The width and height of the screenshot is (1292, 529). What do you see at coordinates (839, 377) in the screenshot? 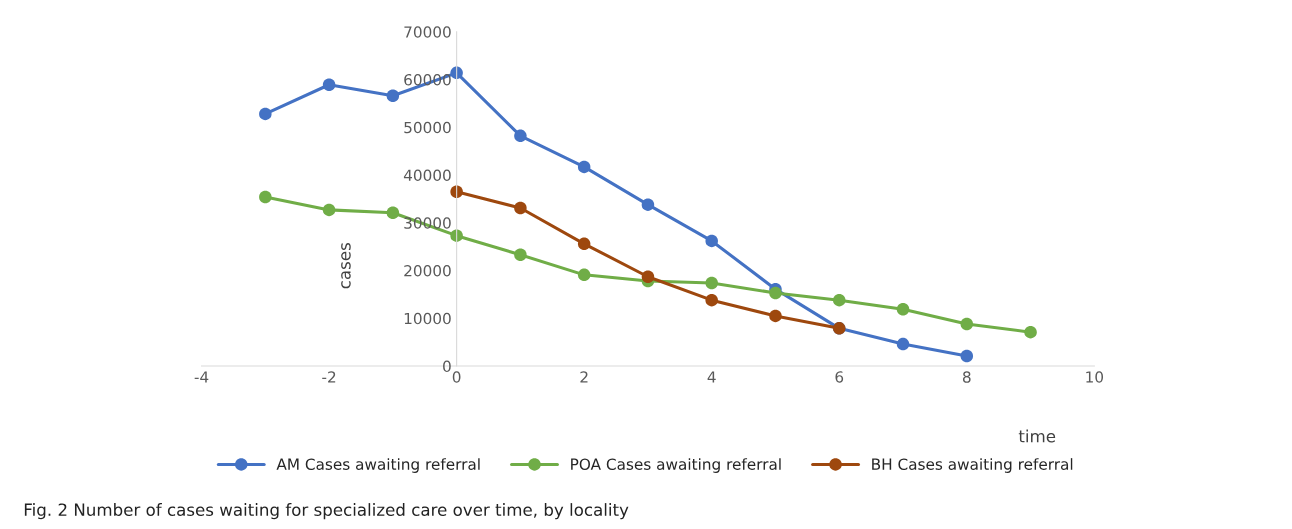
I see `x-tick-label: 6` at bounding box center [839, 377].